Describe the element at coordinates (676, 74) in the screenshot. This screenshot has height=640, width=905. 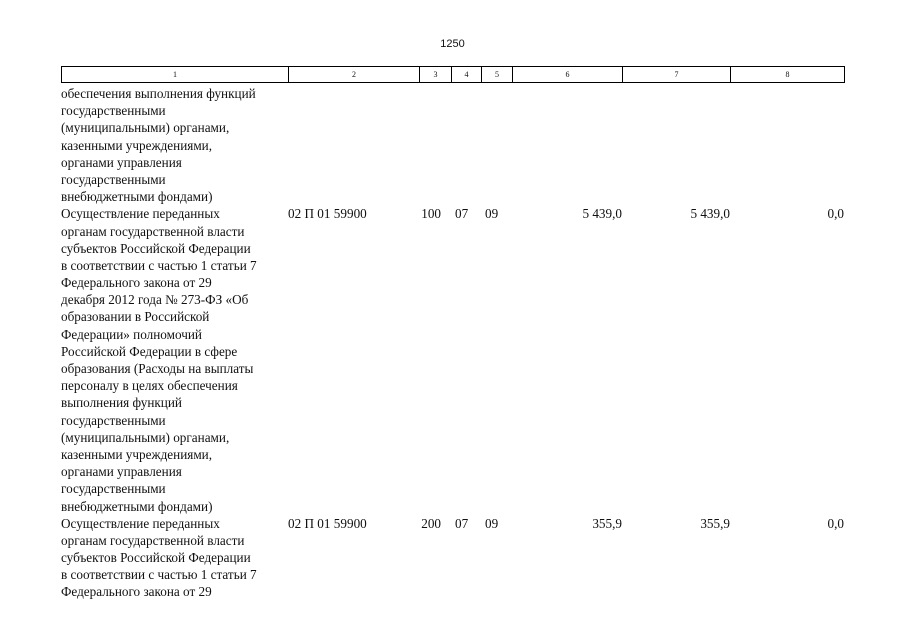
I see `column-number-7: 7` at that location.